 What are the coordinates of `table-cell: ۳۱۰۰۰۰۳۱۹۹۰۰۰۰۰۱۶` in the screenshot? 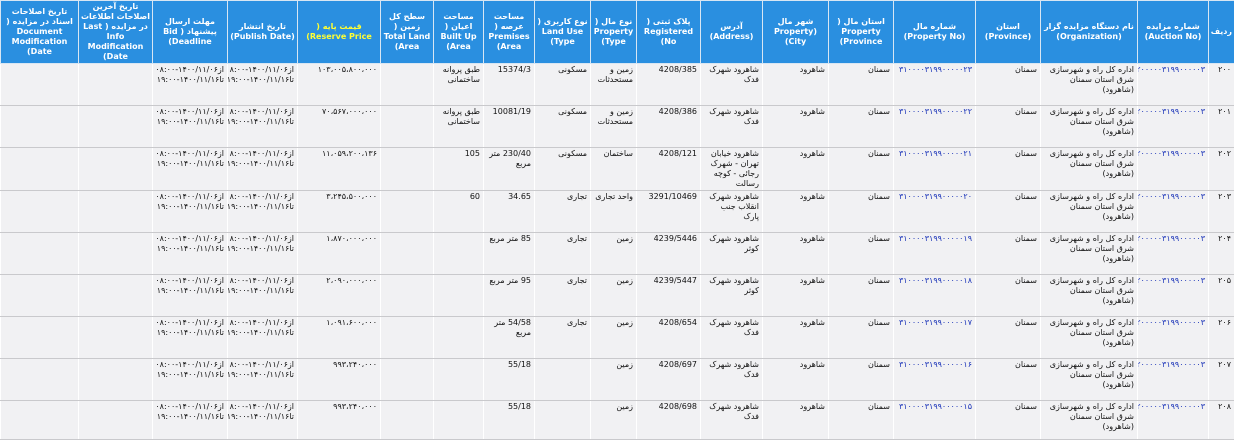 It's located at (935, 380).